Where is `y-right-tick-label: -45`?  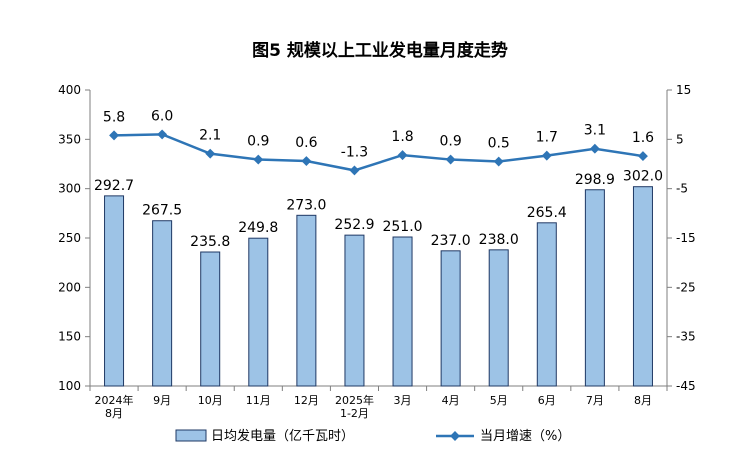 y-right-tick-label: -45 is located at coordinates (686, 386).